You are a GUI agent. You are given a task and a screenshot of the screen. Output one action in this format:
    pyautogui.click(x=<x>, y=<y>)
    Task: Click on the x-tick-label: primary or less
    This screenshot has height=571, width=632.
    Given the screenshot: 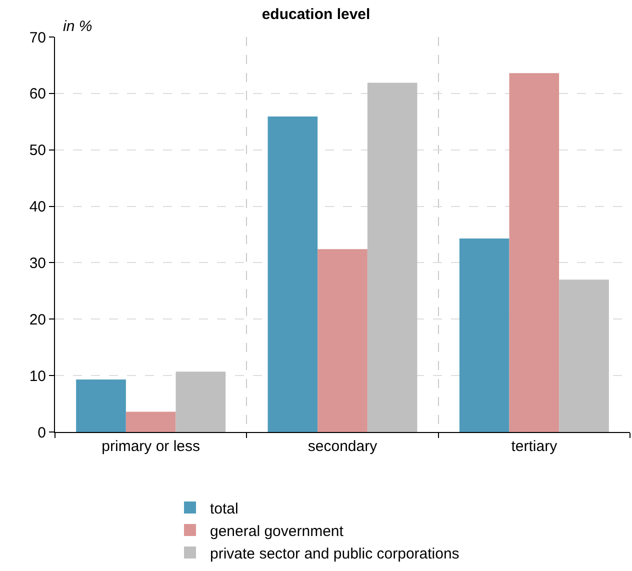 What is the action you would take?
    pyautogui.click(x=151, y=446)
    